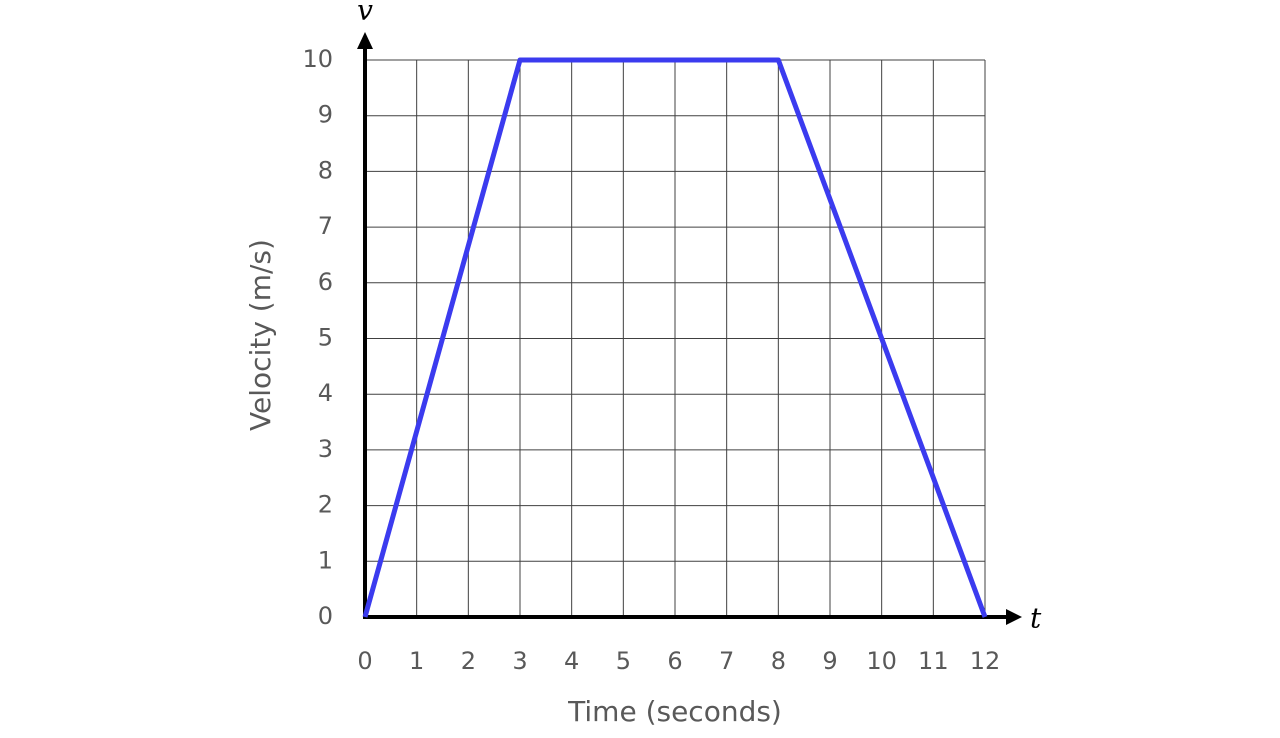 The width and height of the screenshot is (1280, 738). Describe the element at coordinates (674, 711) in the screenshot. I see `x-axis-label: Time (seconds)` at that location.